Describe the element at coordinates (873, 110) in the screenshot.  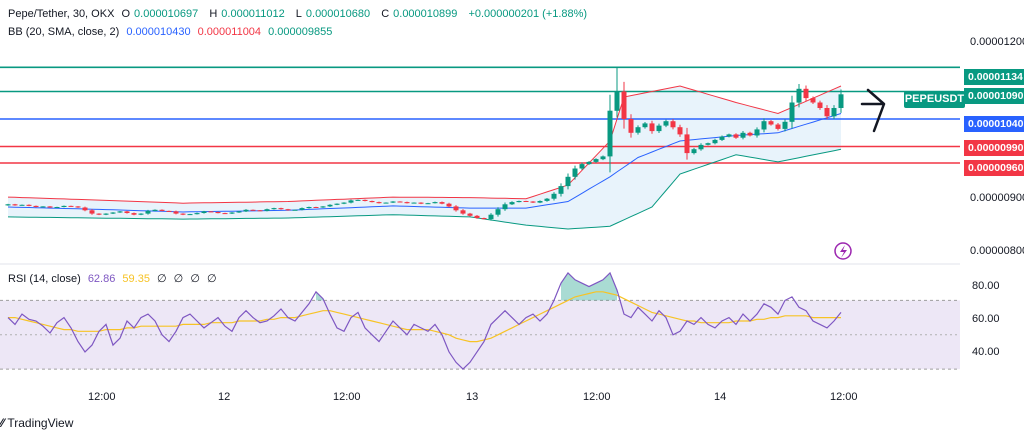
I see `annotation-arrow` at that location.